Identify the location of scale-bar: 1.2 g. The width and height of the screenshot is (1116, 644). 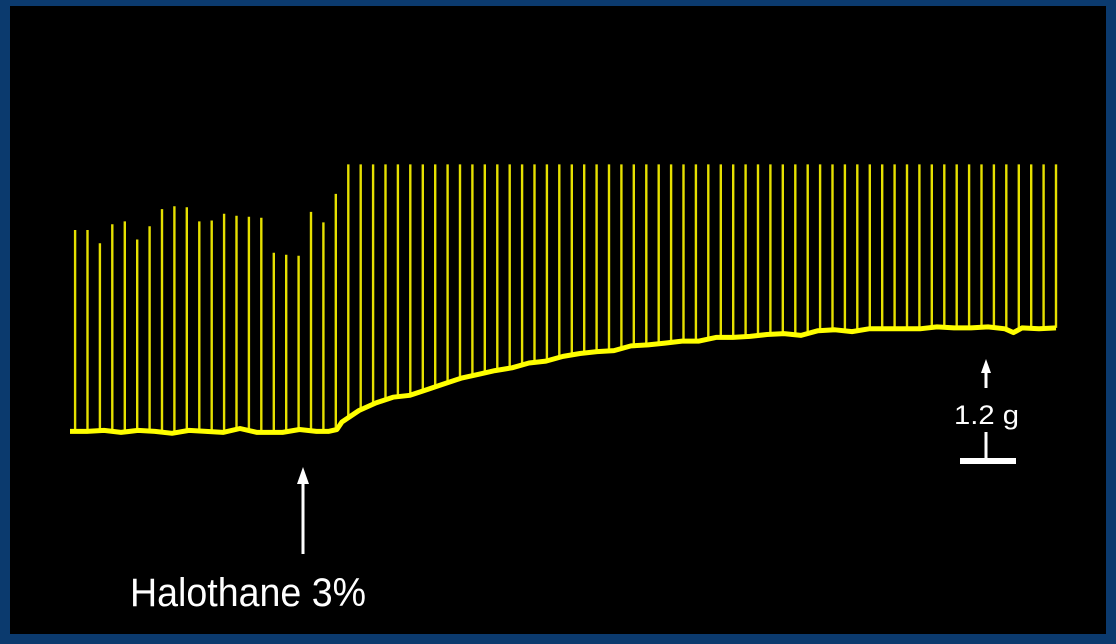
(986, 411).